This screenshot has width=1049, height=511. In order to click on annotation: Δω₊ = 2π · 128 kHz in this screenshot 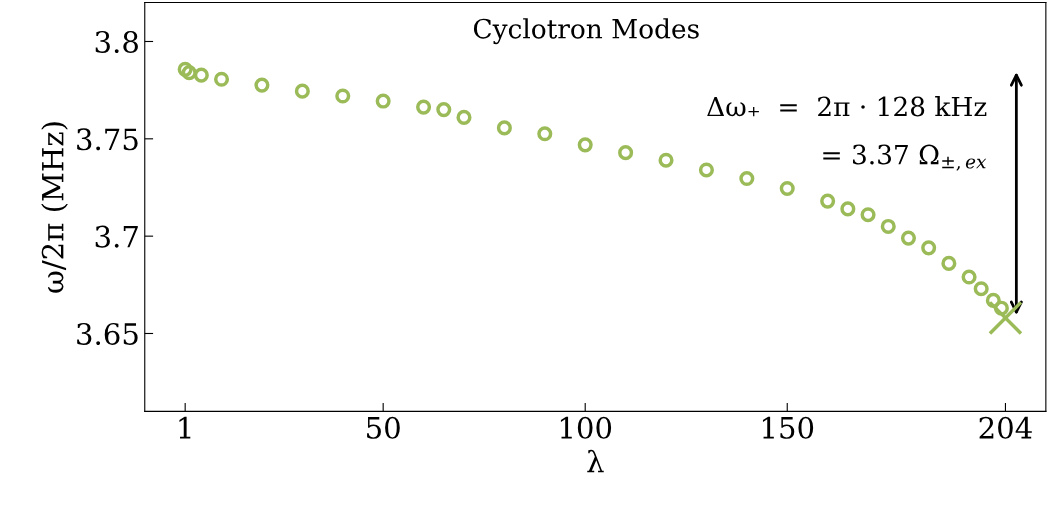, I will do `click(847, 106)`.